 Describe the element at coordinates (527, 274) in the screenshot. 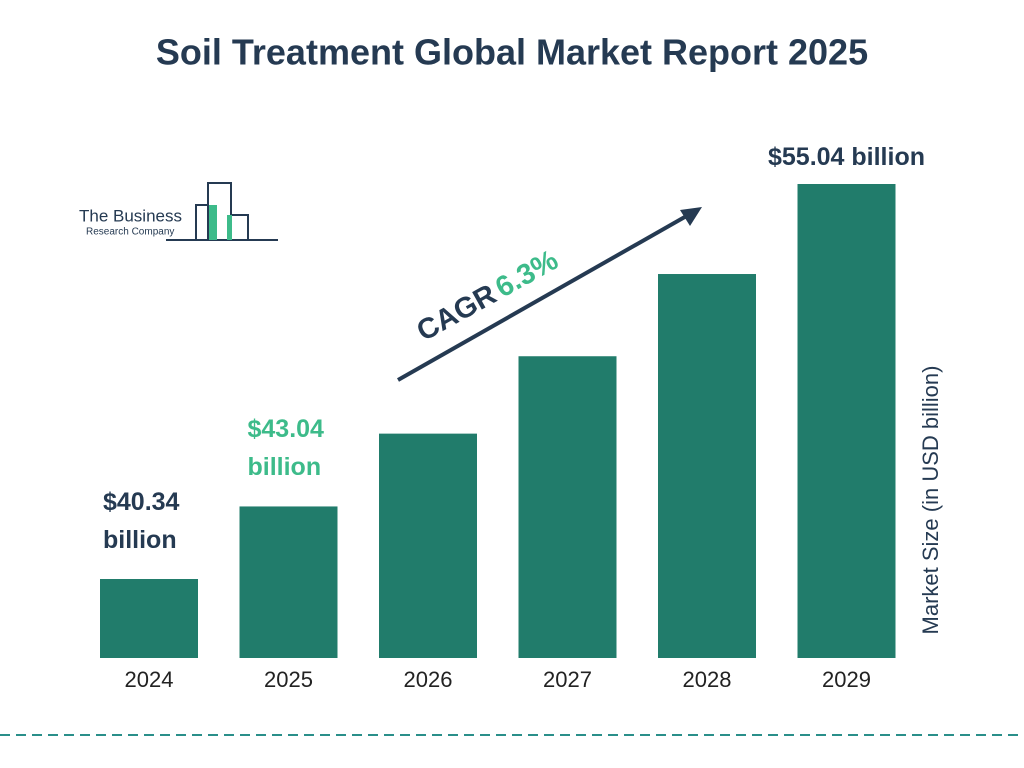

I see `cagr-value: 6.3%` at that location.